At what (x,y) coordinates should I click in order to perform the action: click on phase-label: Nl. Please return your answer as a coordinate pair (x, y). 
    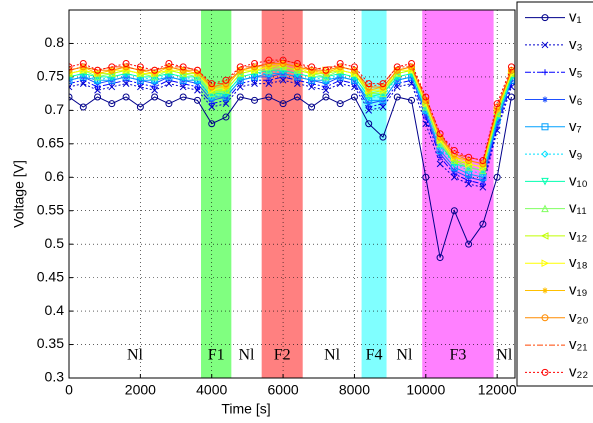
    Looking at the image, I should click on (404, 355).